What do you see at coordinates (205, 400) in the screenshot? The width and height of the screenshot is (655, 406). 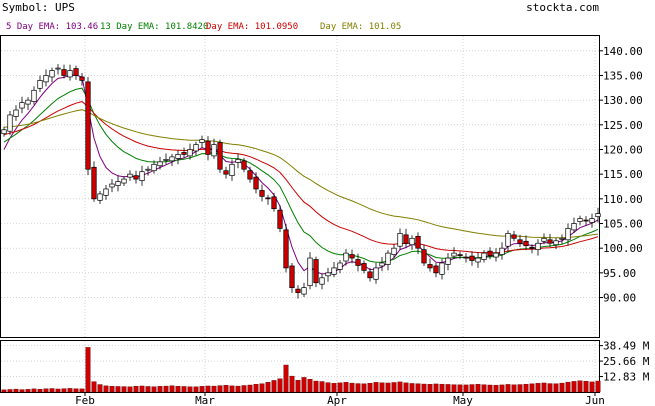 I see `month-label: Mar` at bounding box center [205, 400].